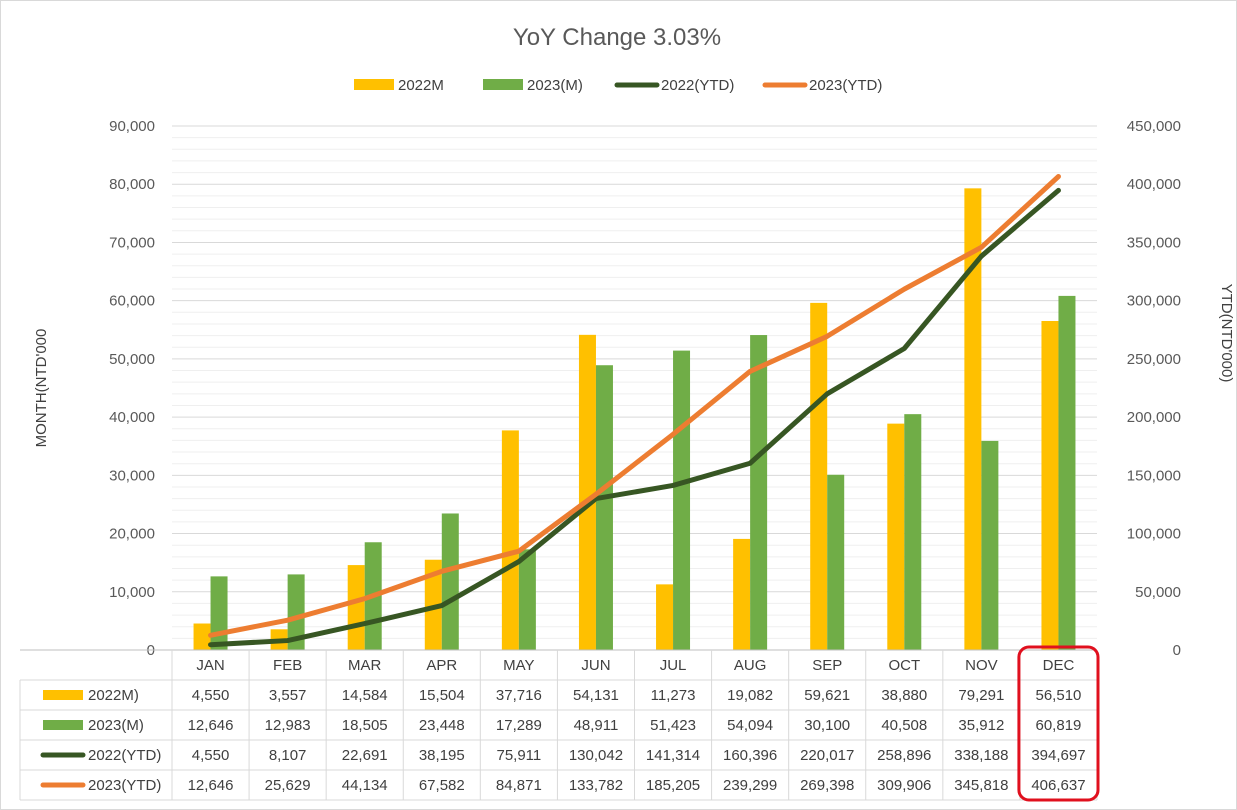 The height and width of the screenshot is (810, 1237). What do you see at coordinates (442, 785) in the screenshot?
I see `table-cell: 67,582` at bounding box center [442, 785].